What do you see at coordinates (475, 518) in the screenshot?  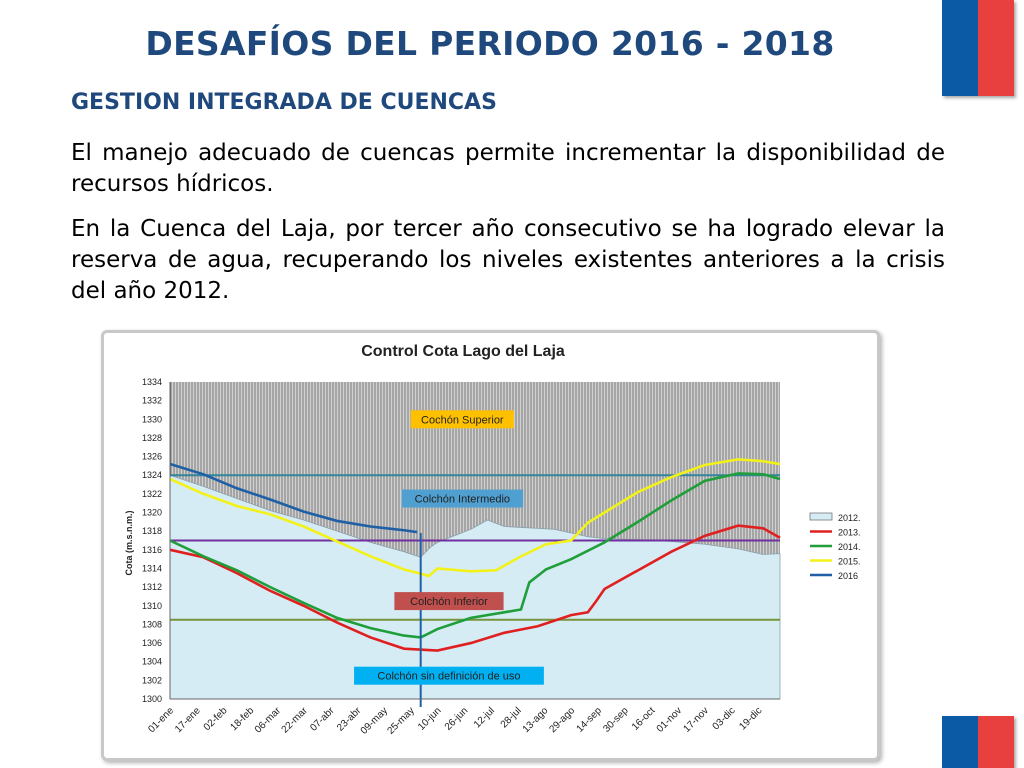 I see `series-line-2015` at bounding box center [475, 518].